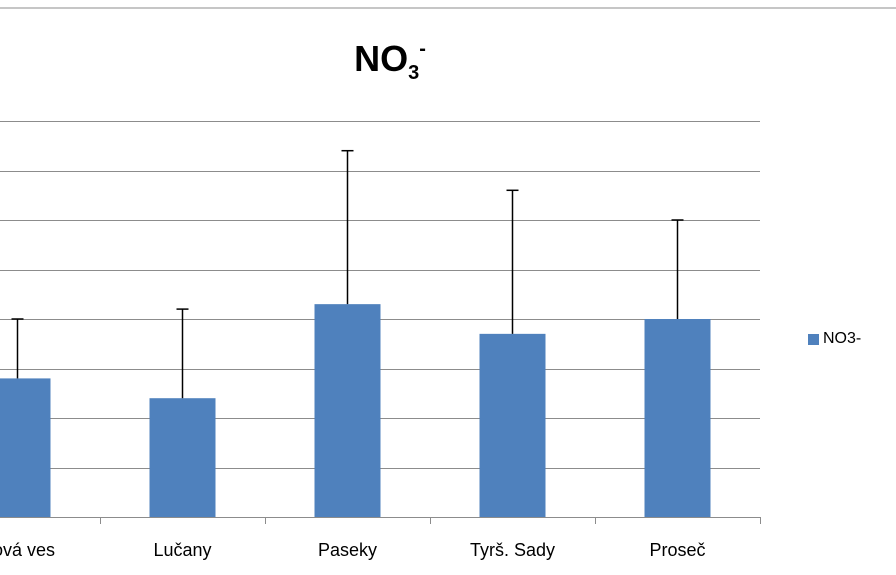 The height and width of the screenshot is (575, 896). I want to click on x-tick-label: Lučany, so click(182, 550).